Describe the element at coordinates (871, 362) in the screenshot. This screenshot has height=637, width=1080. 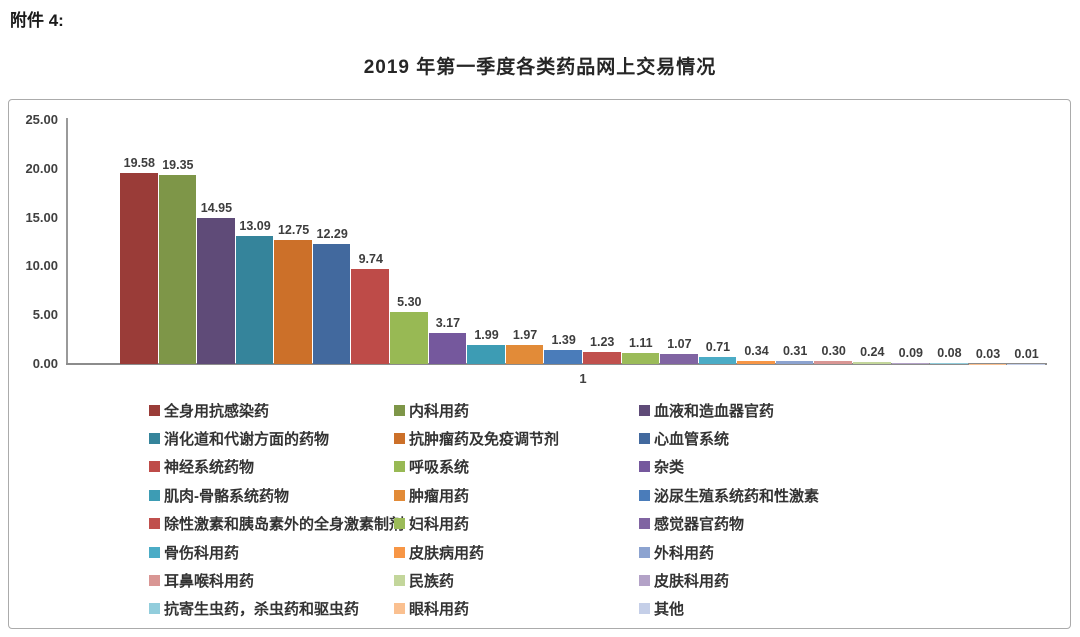
I see `bar-民族药` at that location.